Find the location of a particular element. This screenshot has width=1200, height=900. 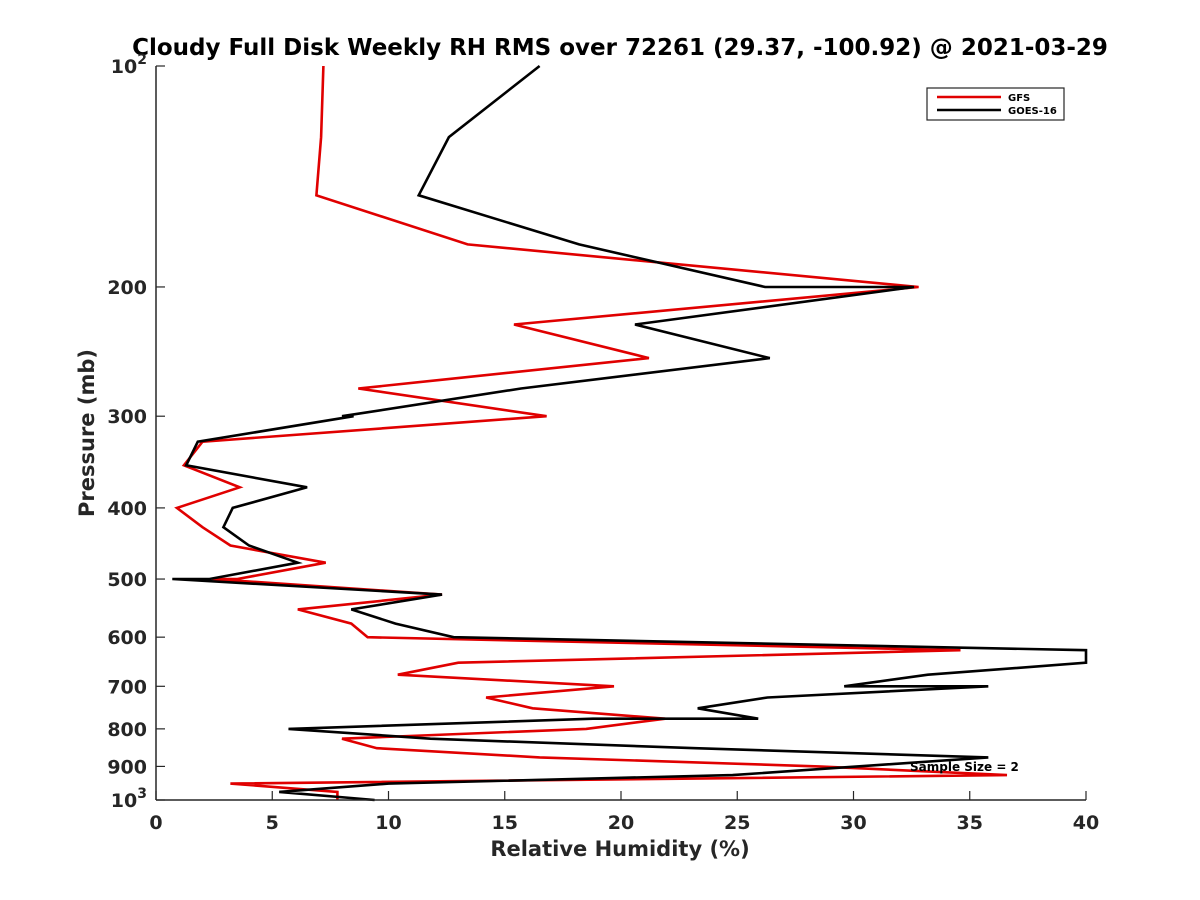

x-tick-label: 30 is located at coordinates (853, 823).